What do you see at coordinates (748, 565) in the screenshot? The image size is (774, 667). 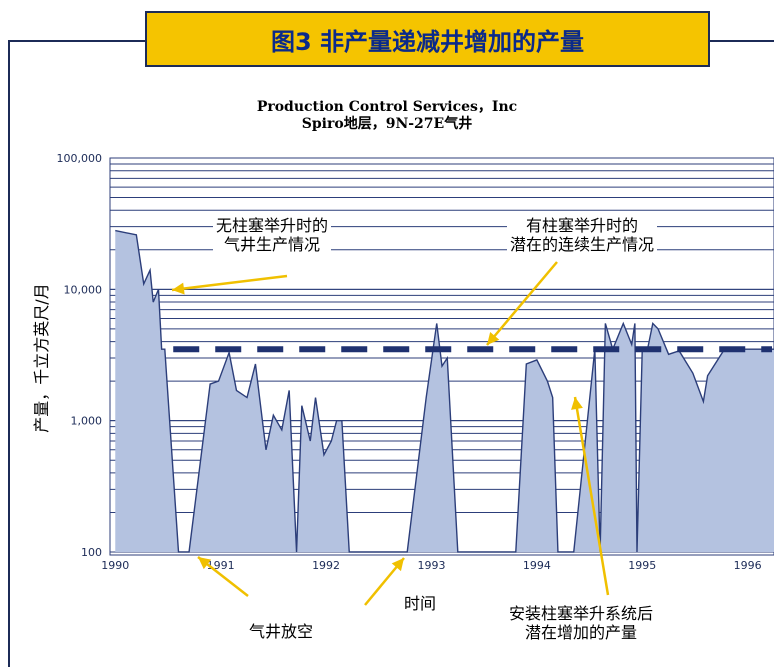 I see `x-tick-label: 1996` at bounding box center [748, 565].